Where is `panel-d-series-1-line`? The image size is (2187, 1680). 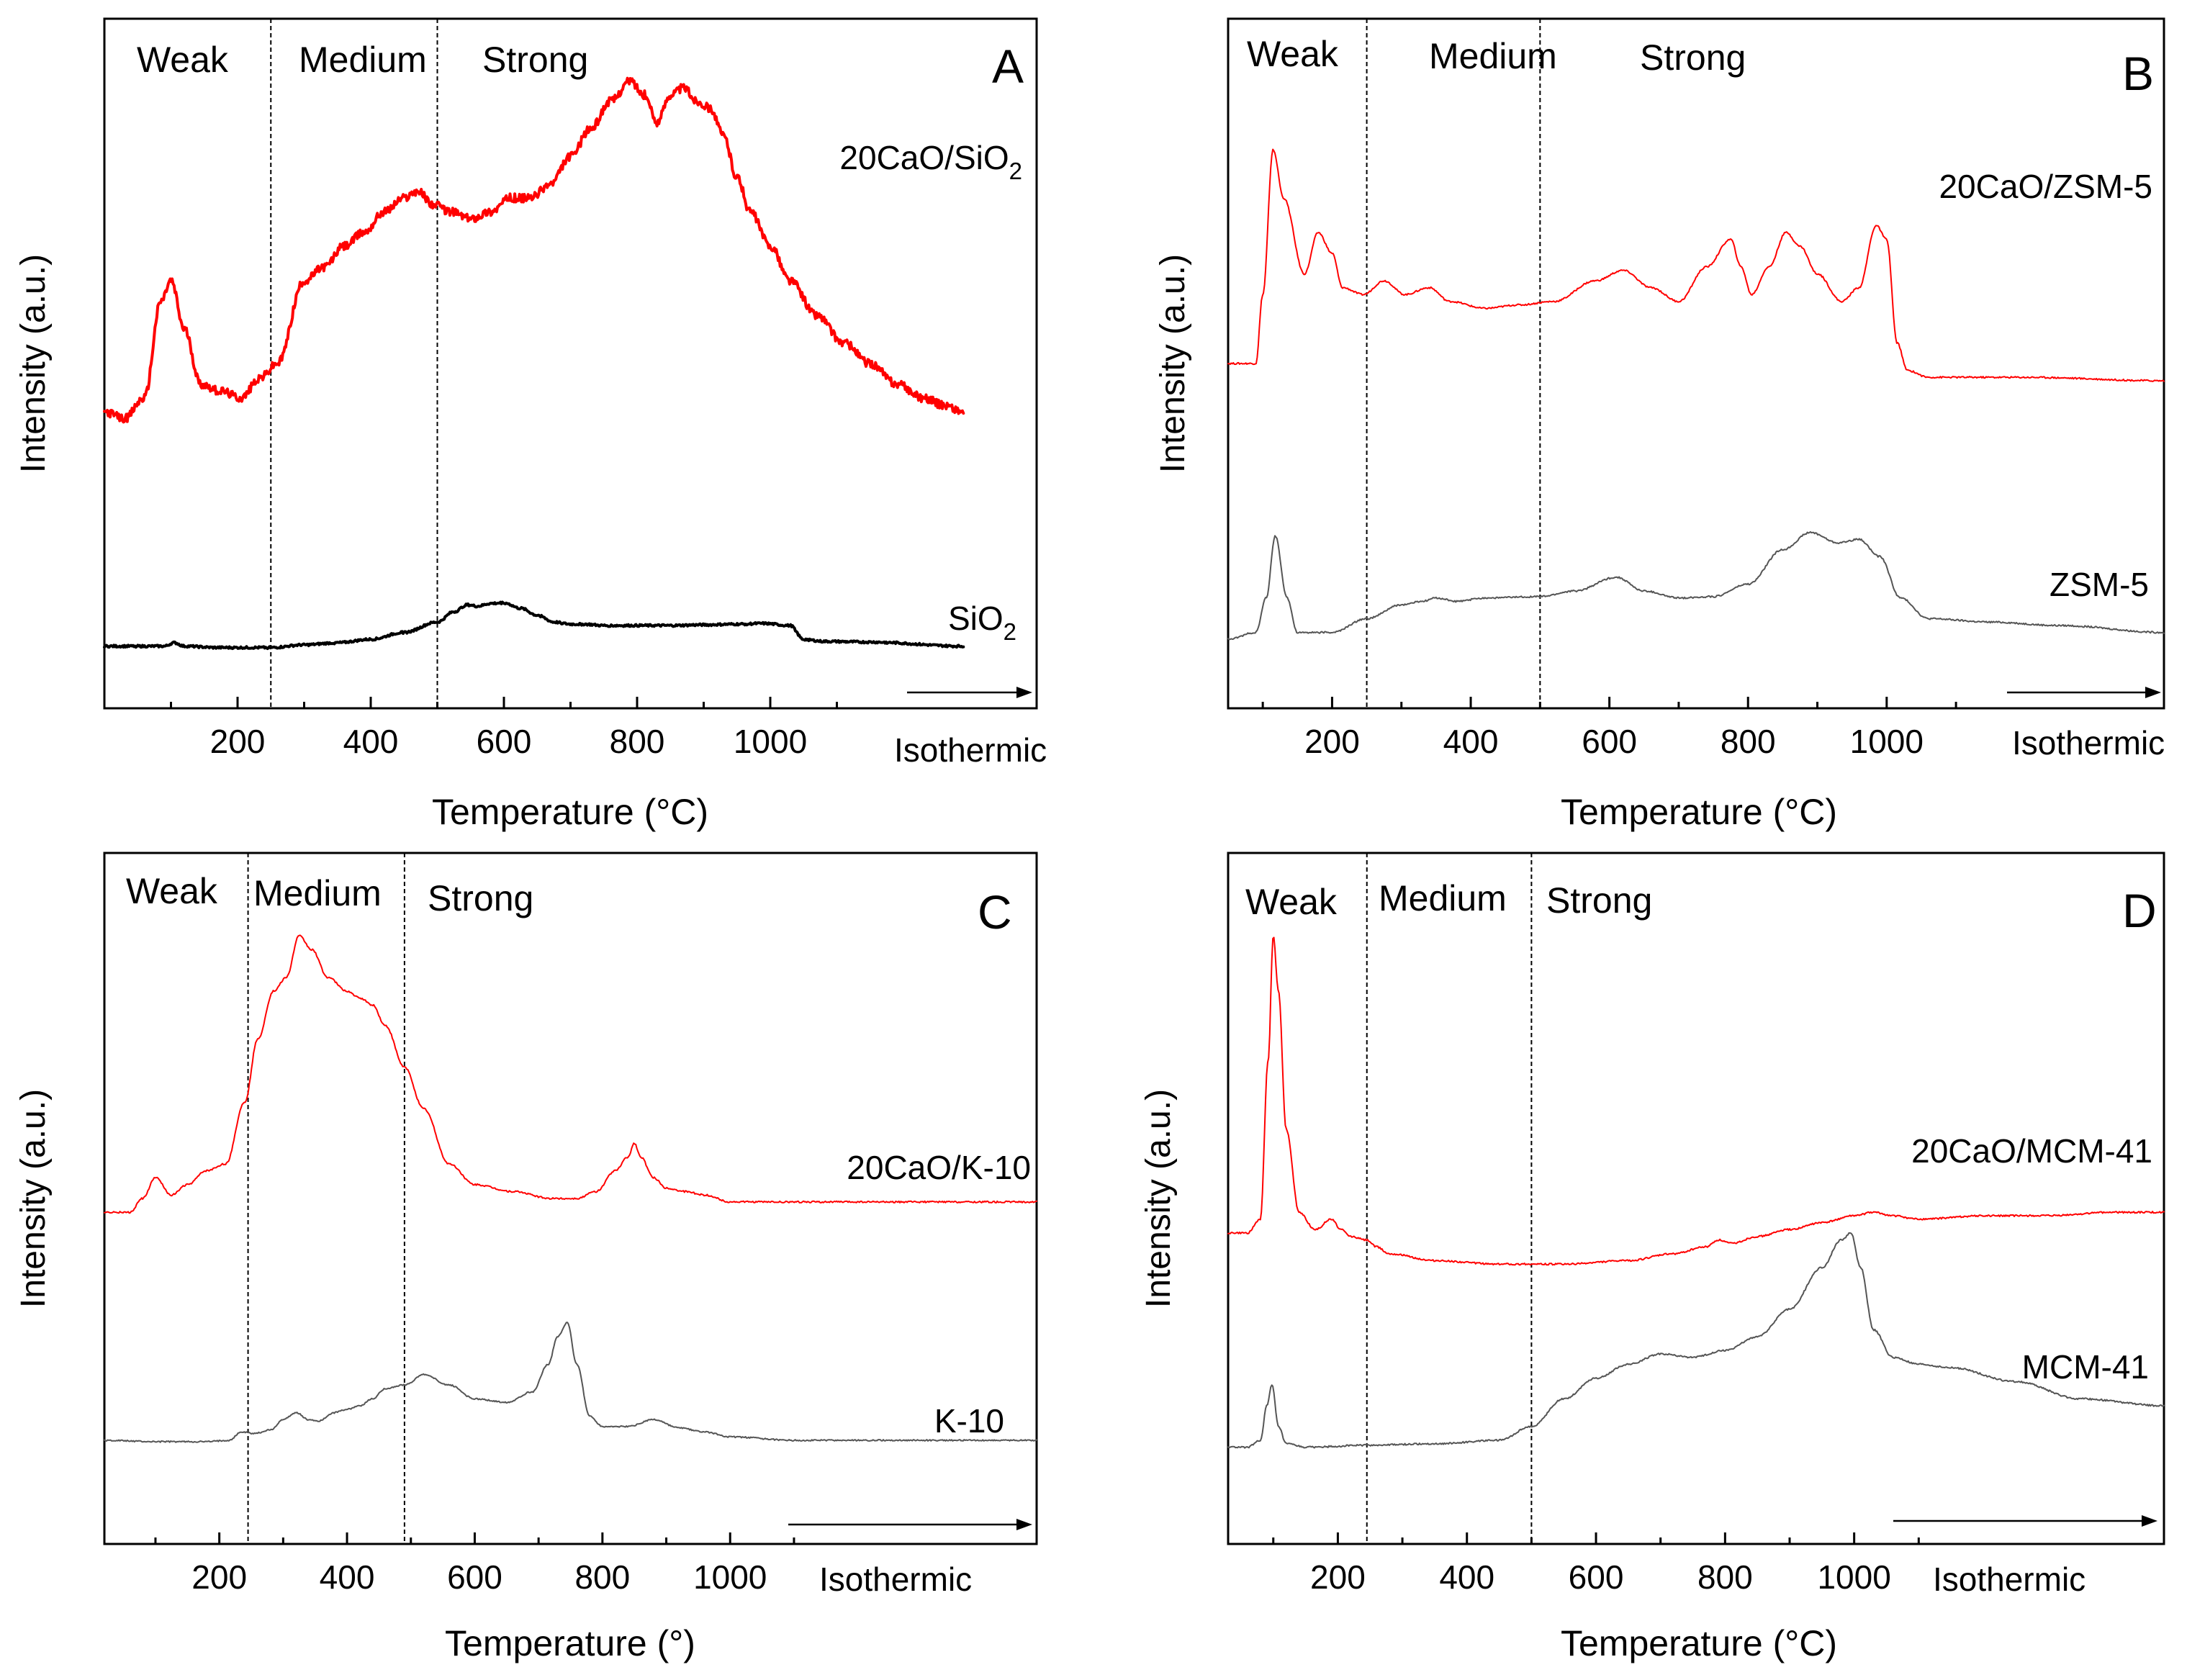
panel-d-series-1-line is located at coordinates (1696, 1101).